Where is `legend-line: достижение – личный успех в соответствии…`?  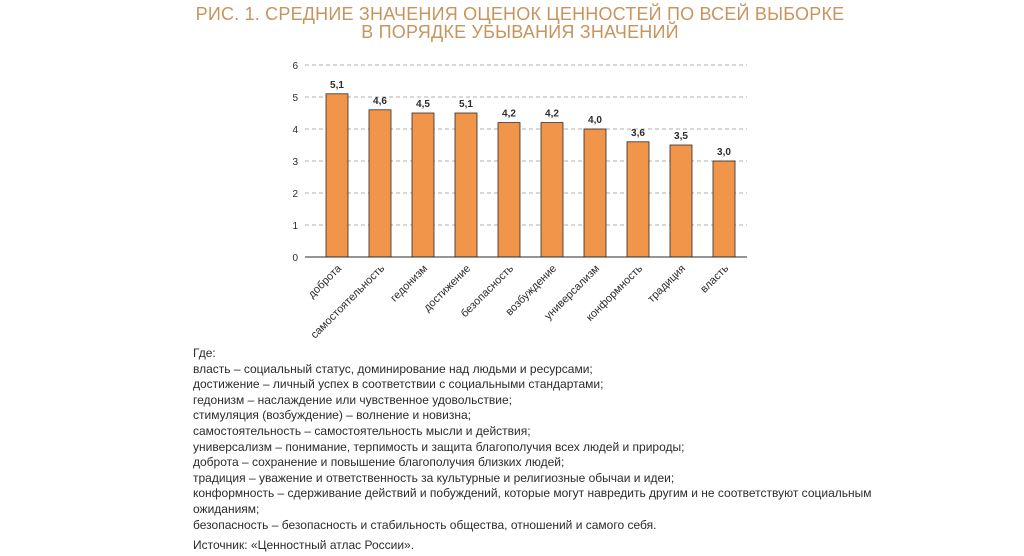 legend-line: достижение – личный успех в соответствии… is located at coordinates (398, 384).